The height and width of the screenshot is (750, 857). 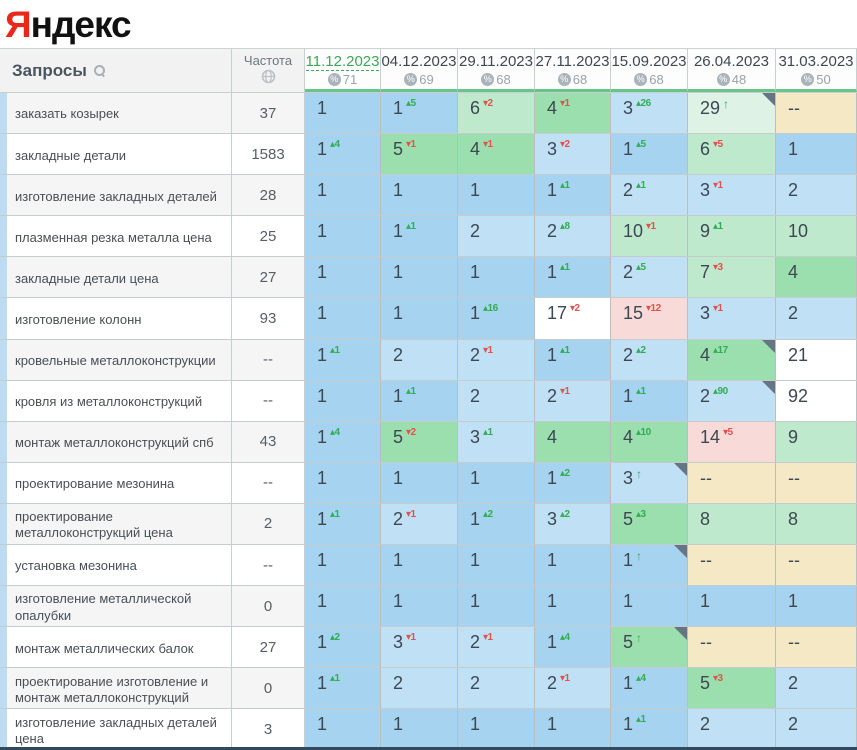 What do you see at coordinates (119, 400) in the screenshot?
I see `query-label: кровля из металлоконструкций` at bounding box center [119, 400].